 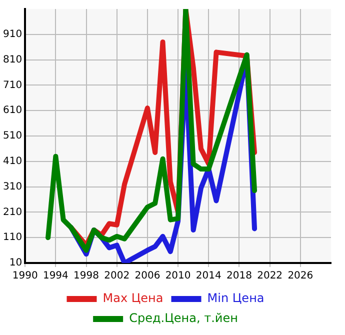 I want to click on x-tick-label: 2022, so click(x=270, y=276).